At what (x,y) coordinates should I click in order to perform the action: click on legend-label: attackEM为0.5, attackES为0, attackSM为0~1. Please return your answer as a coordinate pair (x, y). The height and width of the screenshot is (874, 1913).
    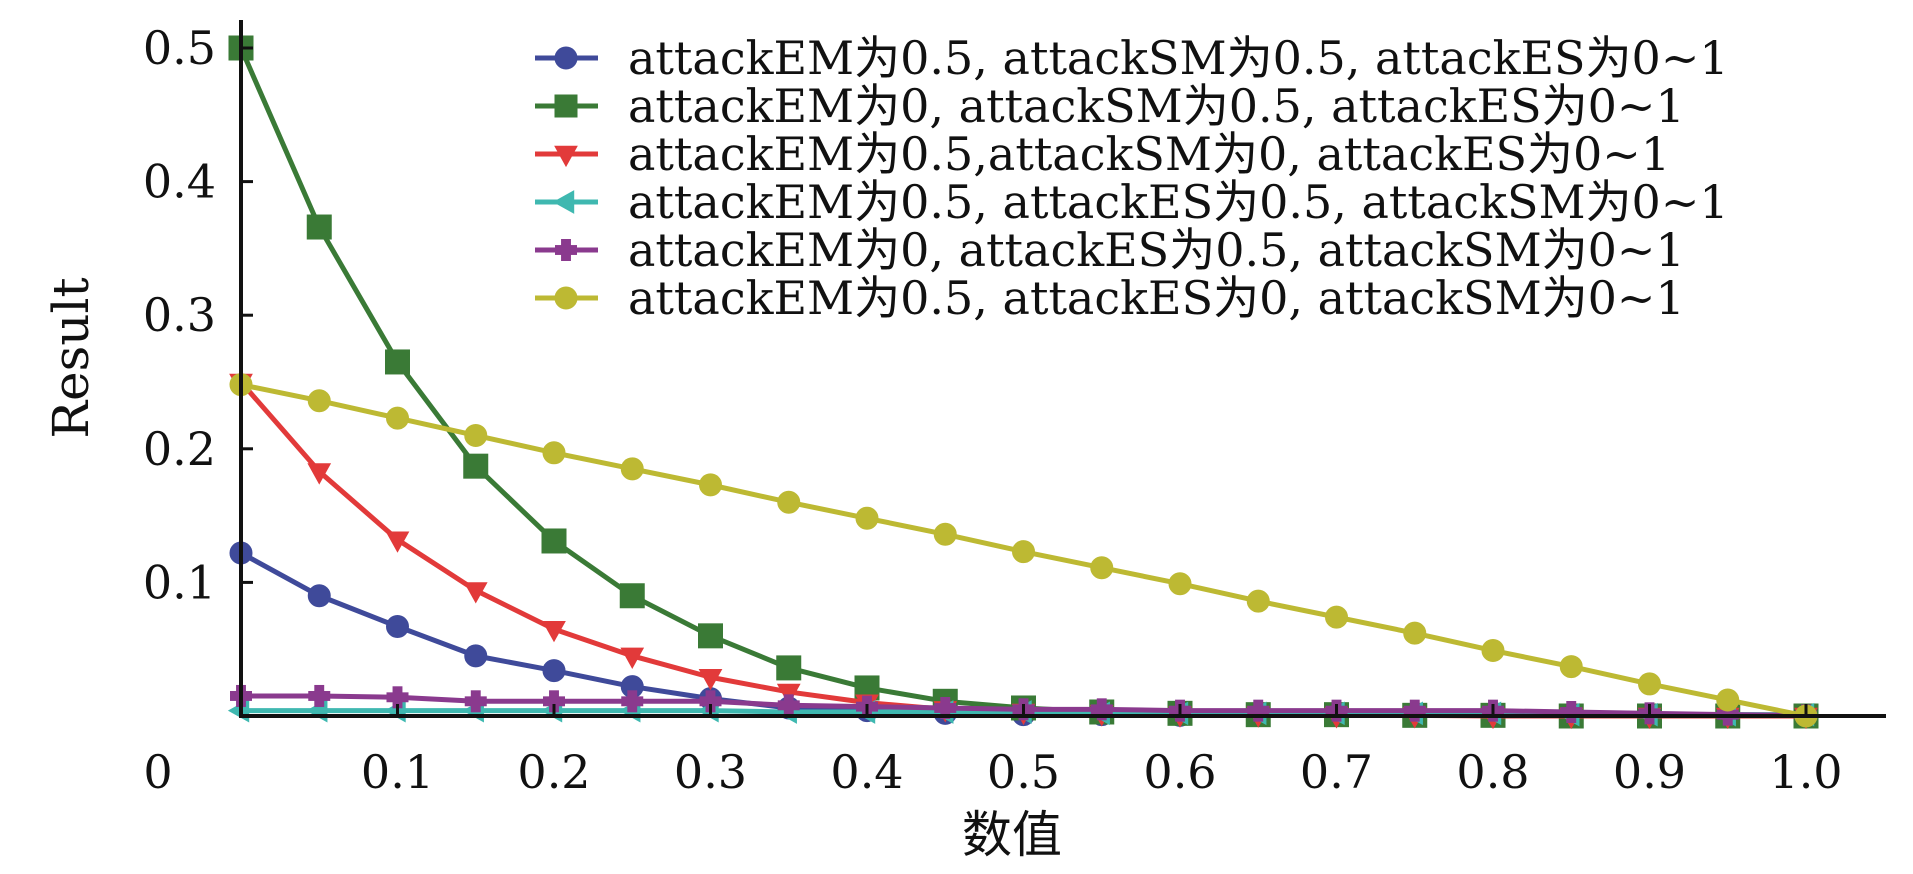
    Looking at the image, I should click on (1156, 298).